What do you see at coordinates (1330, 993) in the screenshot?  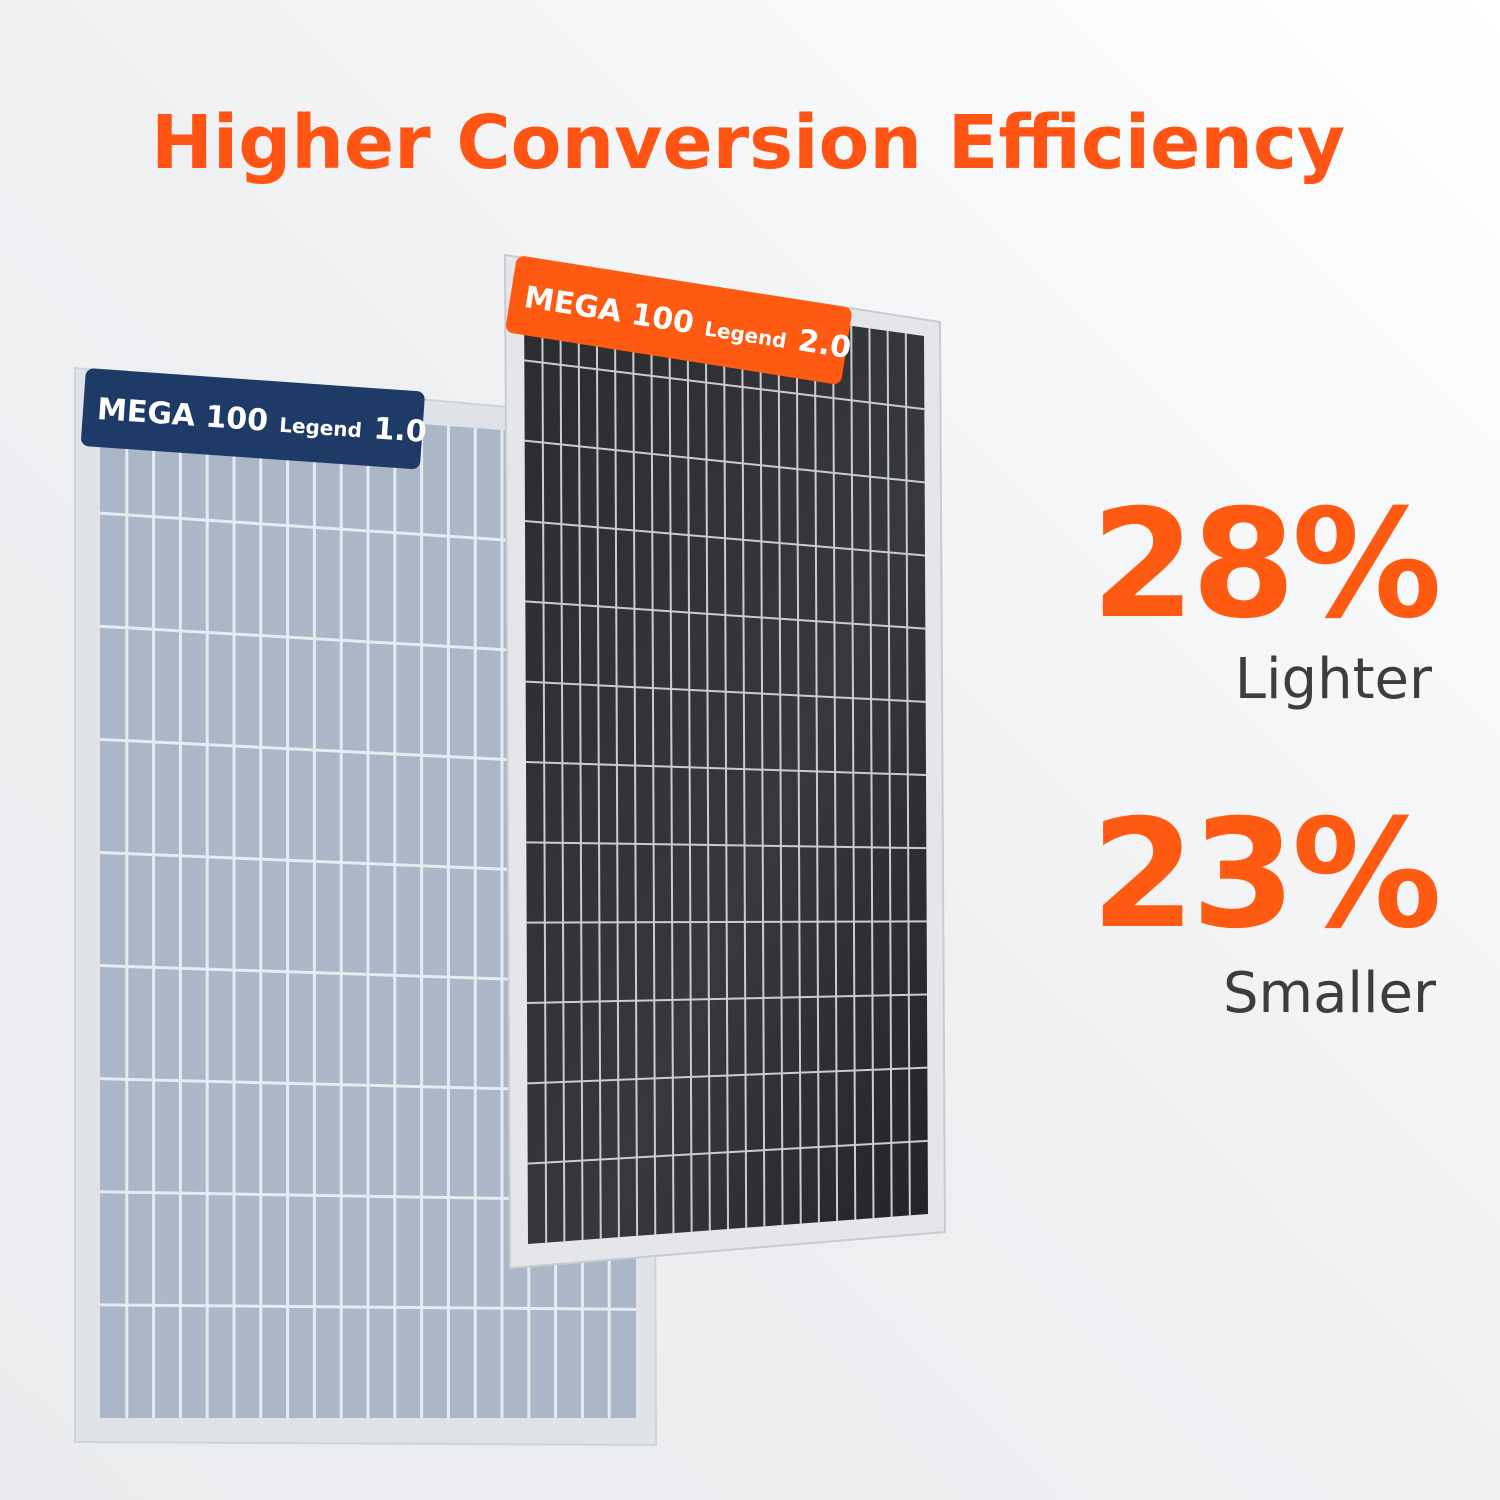 I see `stat-2-label: Smaller` at bounding box center [1330, 993].